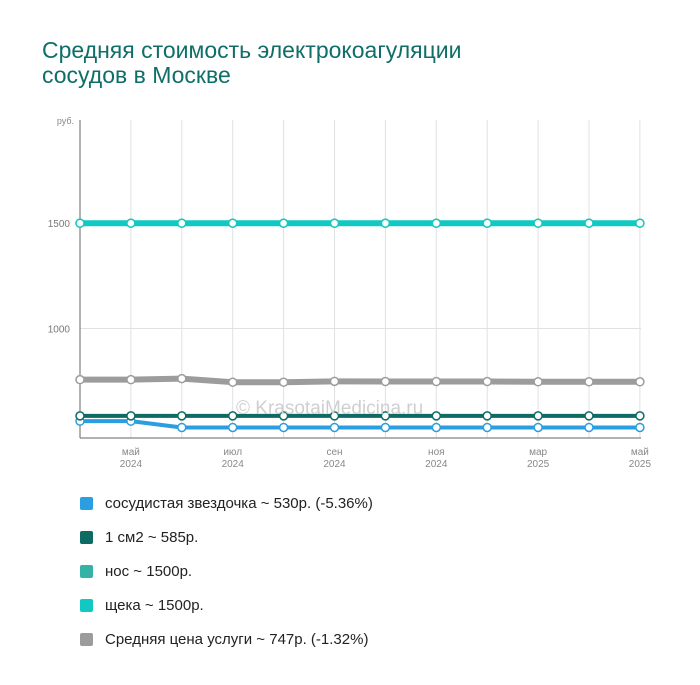 This screenshot has width=700, height=685. I want to click on legend-item: Средняя цена услуги ~ 747р. (-1.32%), so click(226, 639).